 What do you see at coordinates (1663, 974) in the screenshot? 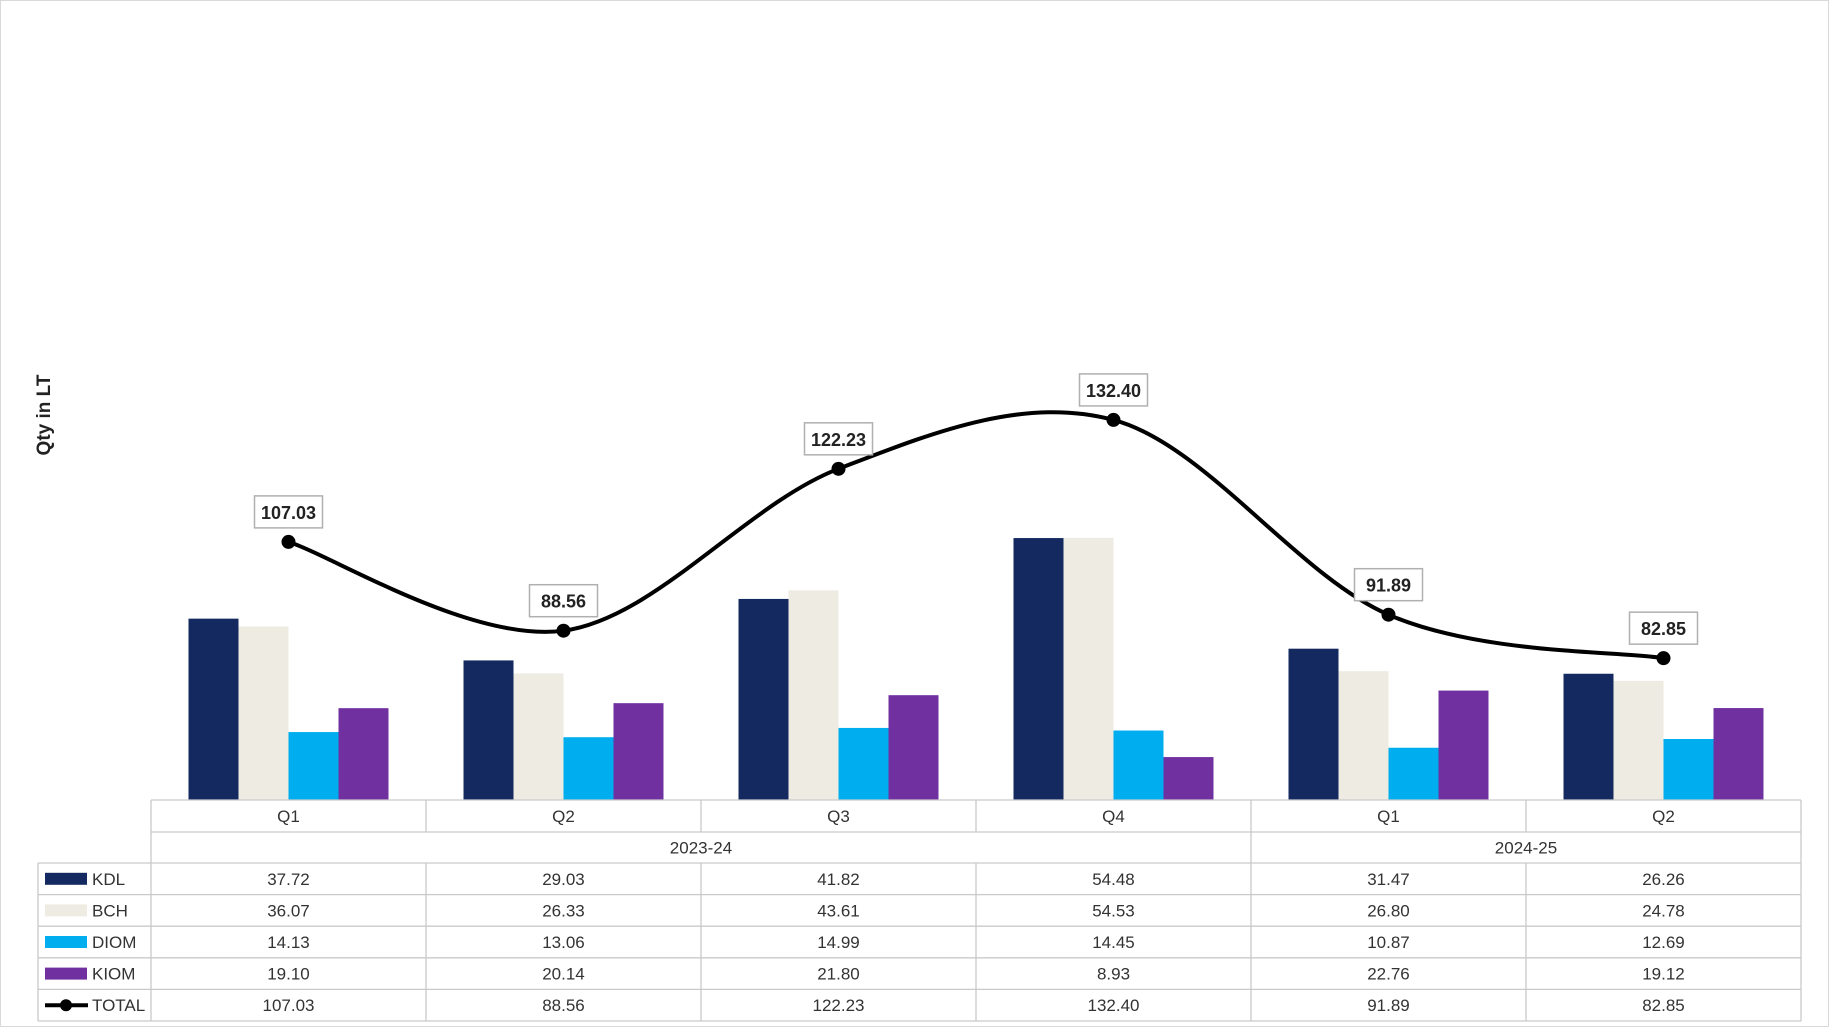
I see `table-cell: 19.12` at bounding box center [1663, 974].